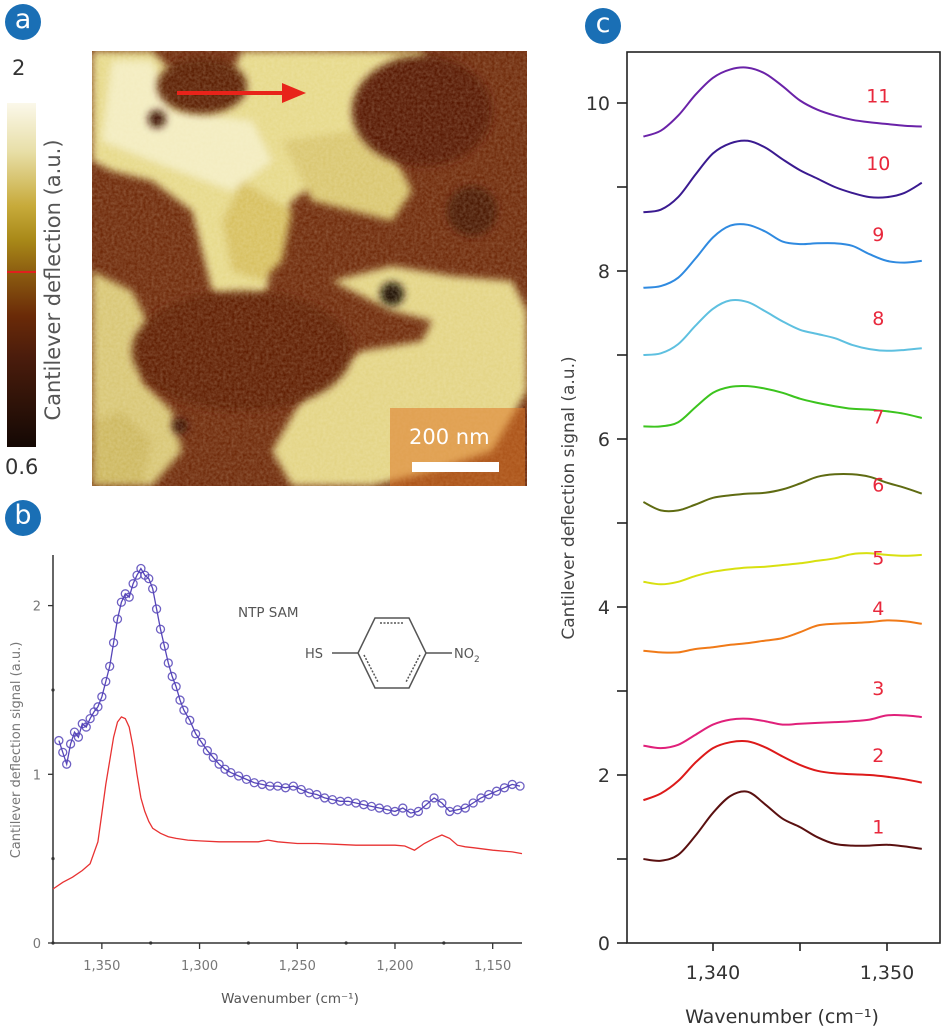  I want to click on panel-c-spectrum-label: 7, so click(878, 417).